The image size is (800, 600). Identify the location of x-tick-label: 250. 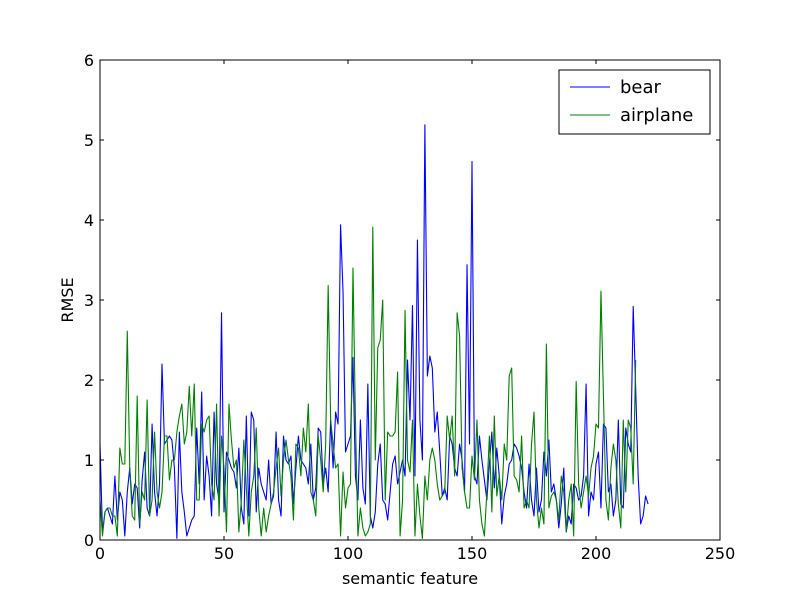
(720, 553).